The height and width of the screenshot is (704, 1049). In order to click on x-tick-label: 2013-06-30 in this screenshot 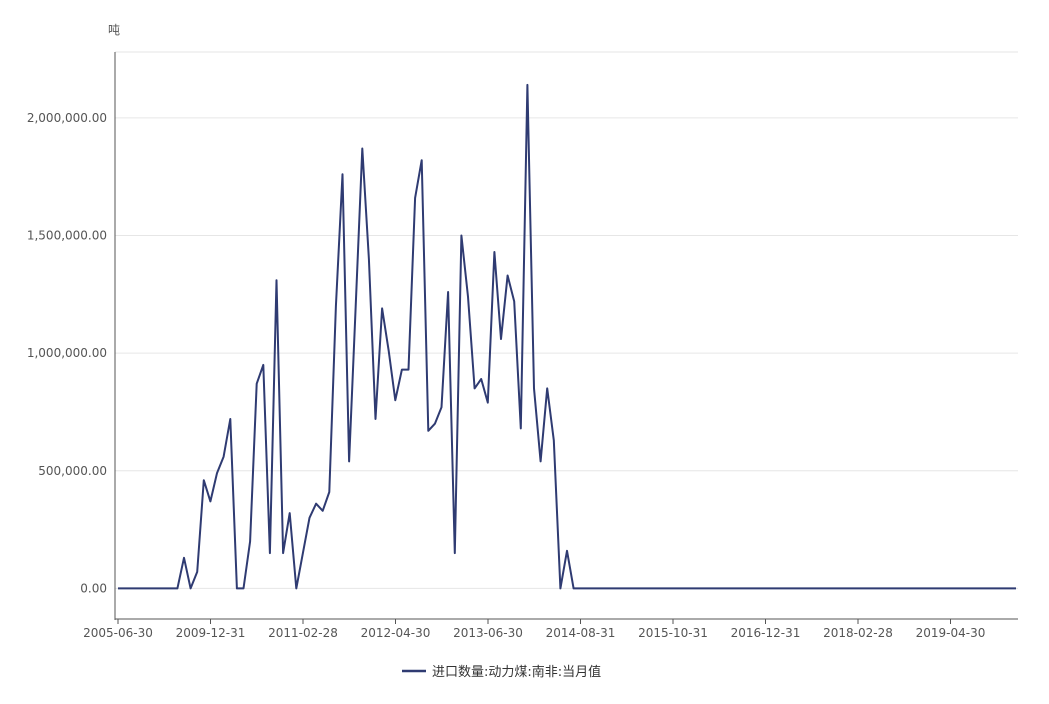, I will do `click(488, 633)`.